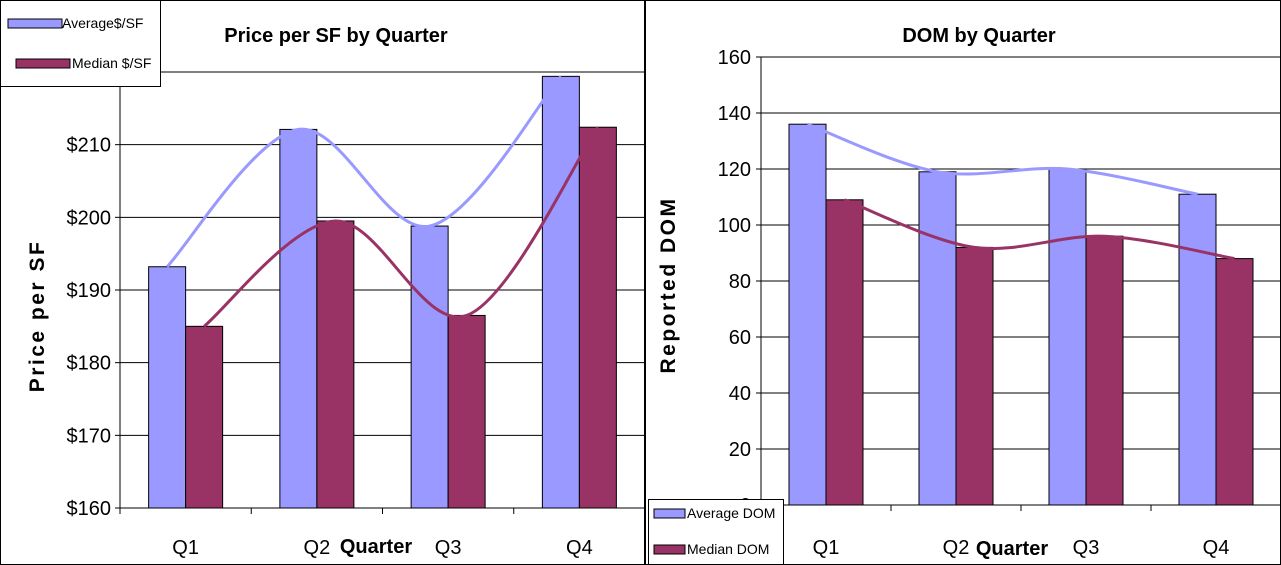  Describe the element at coordinates (89, 291) in the screenshot. I see `y-tick-label: $190` at that location.